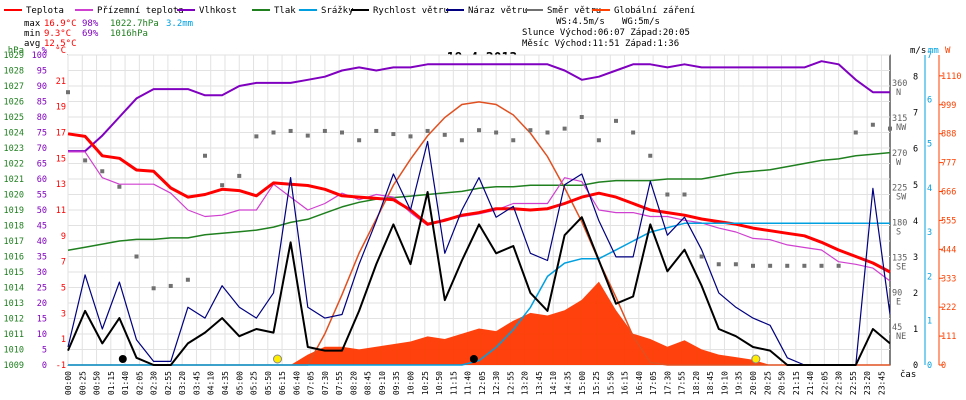 The width and height of the screenshot is (966, 400). I want to click on axis-direction-tick: 315, so click(899, 119).